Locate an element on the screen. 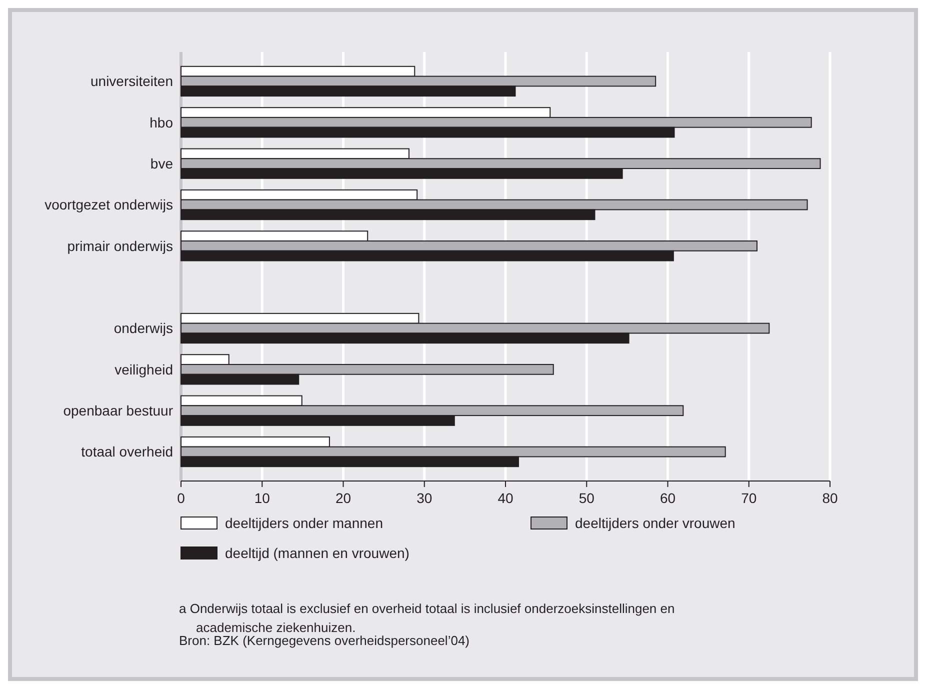 The image size is (926, 689). legend-label: deeltijd (mannen en vrouwen) is located at coordinates (317, 552).